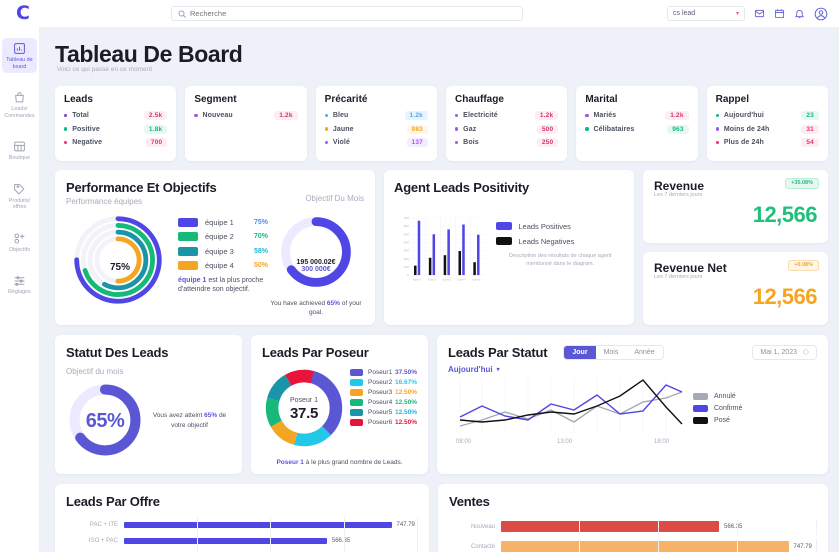 This screenshot has width=839, height=552. Describe the element at coordinates (406, 242) in the screenshot. I see `svg-text: 400` at that location.